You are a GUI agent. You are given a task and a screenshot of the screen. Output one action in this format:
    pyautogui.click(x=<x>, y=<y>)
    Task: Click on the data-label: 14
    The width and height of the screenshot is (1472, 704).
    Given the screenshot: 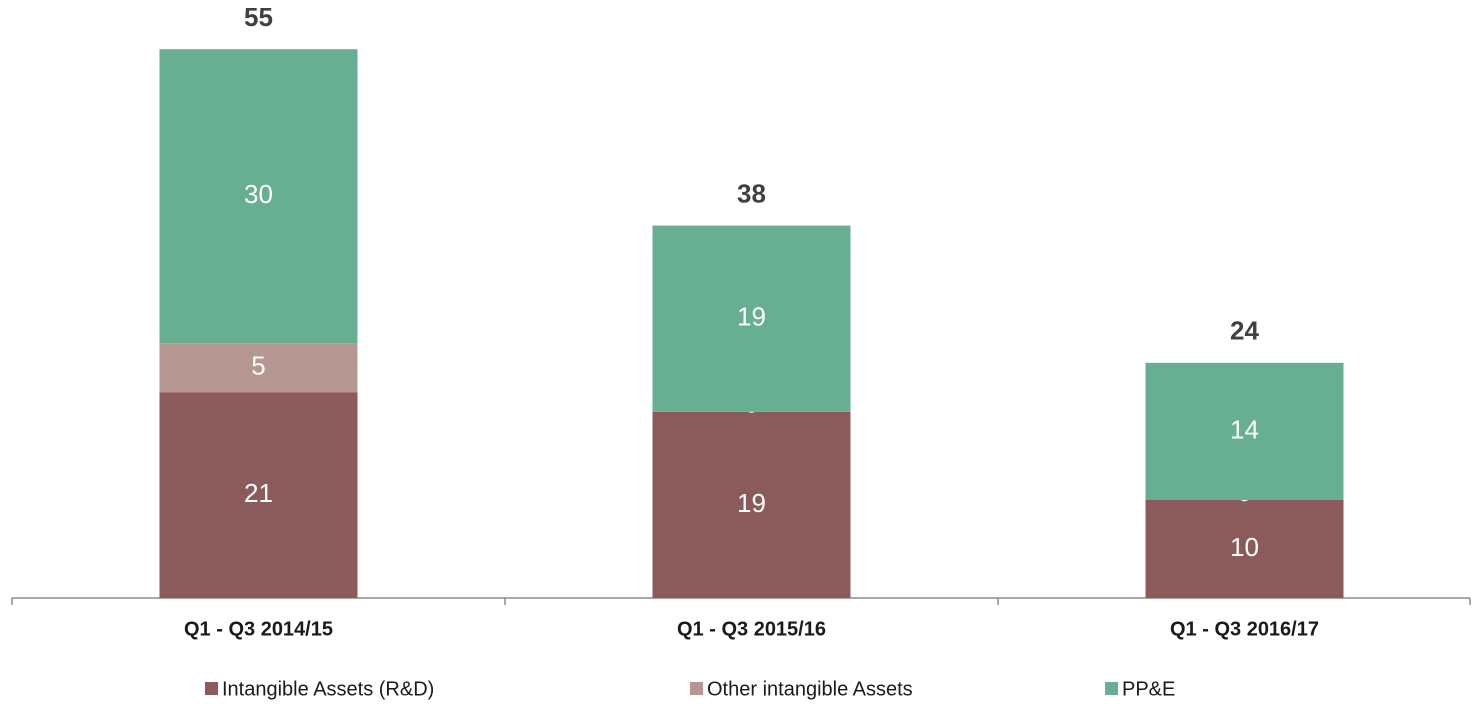 What is the action you would take?
    pyautogui.click(x=1244, y=429)
    